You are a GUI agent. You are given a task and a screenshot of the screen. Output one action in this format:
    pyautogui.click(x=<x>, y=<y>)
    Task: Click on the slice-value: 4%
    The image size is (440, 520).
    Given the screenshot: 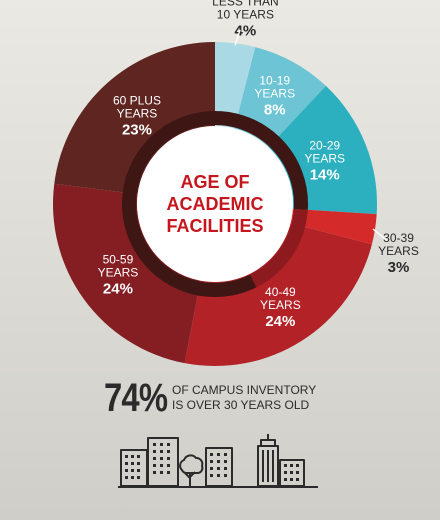 What is the action you would take?
    pyautogui.click(x=246, y=30)
    